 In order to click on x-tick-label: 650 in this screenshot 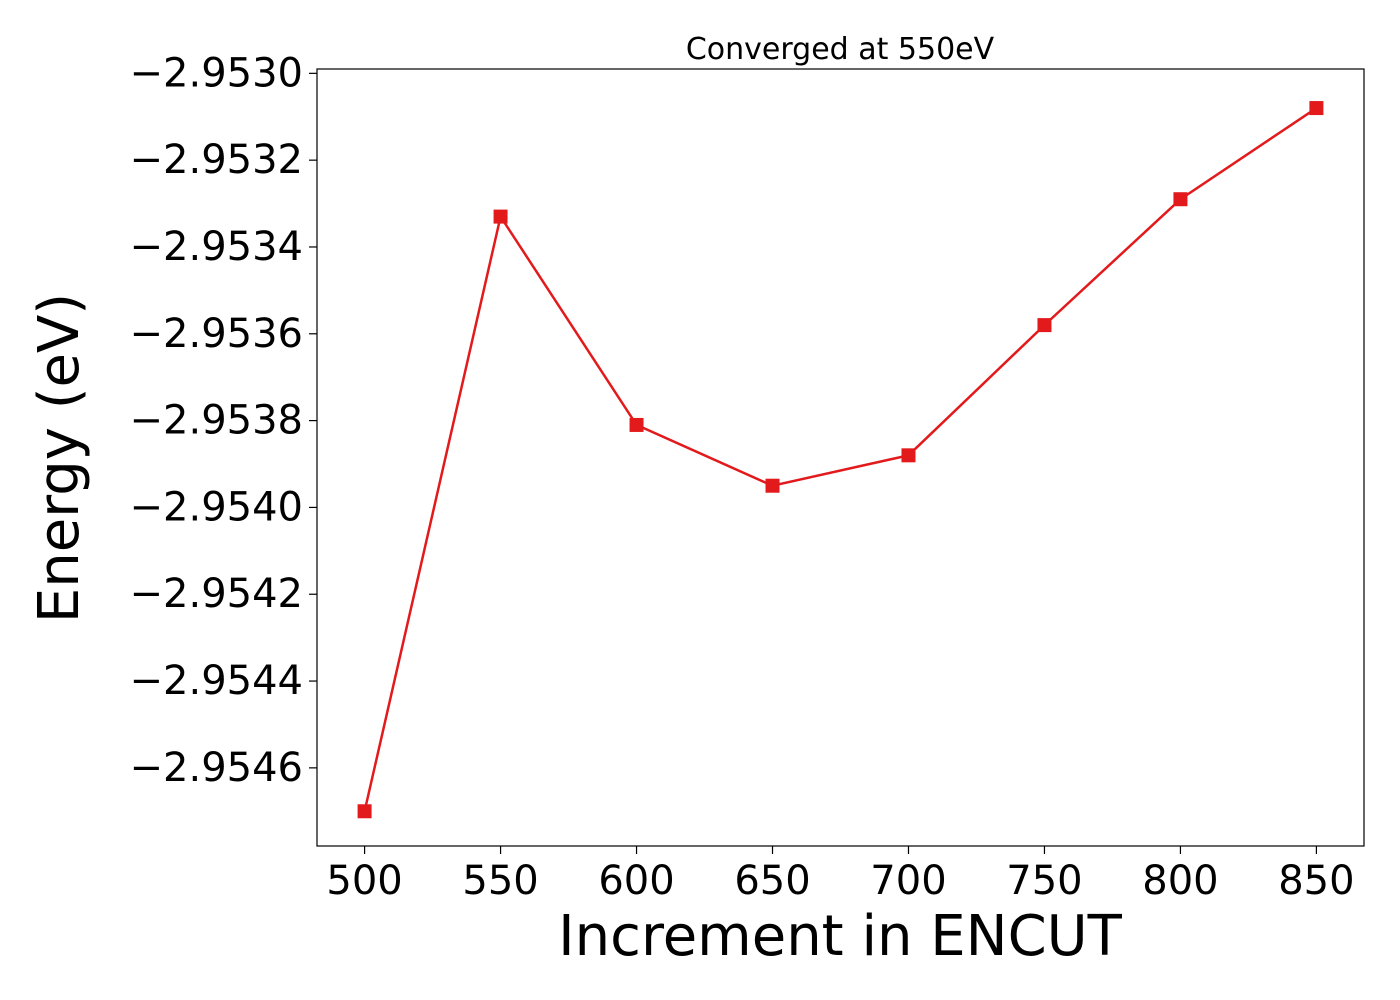, I will do `click(772, 881)`.